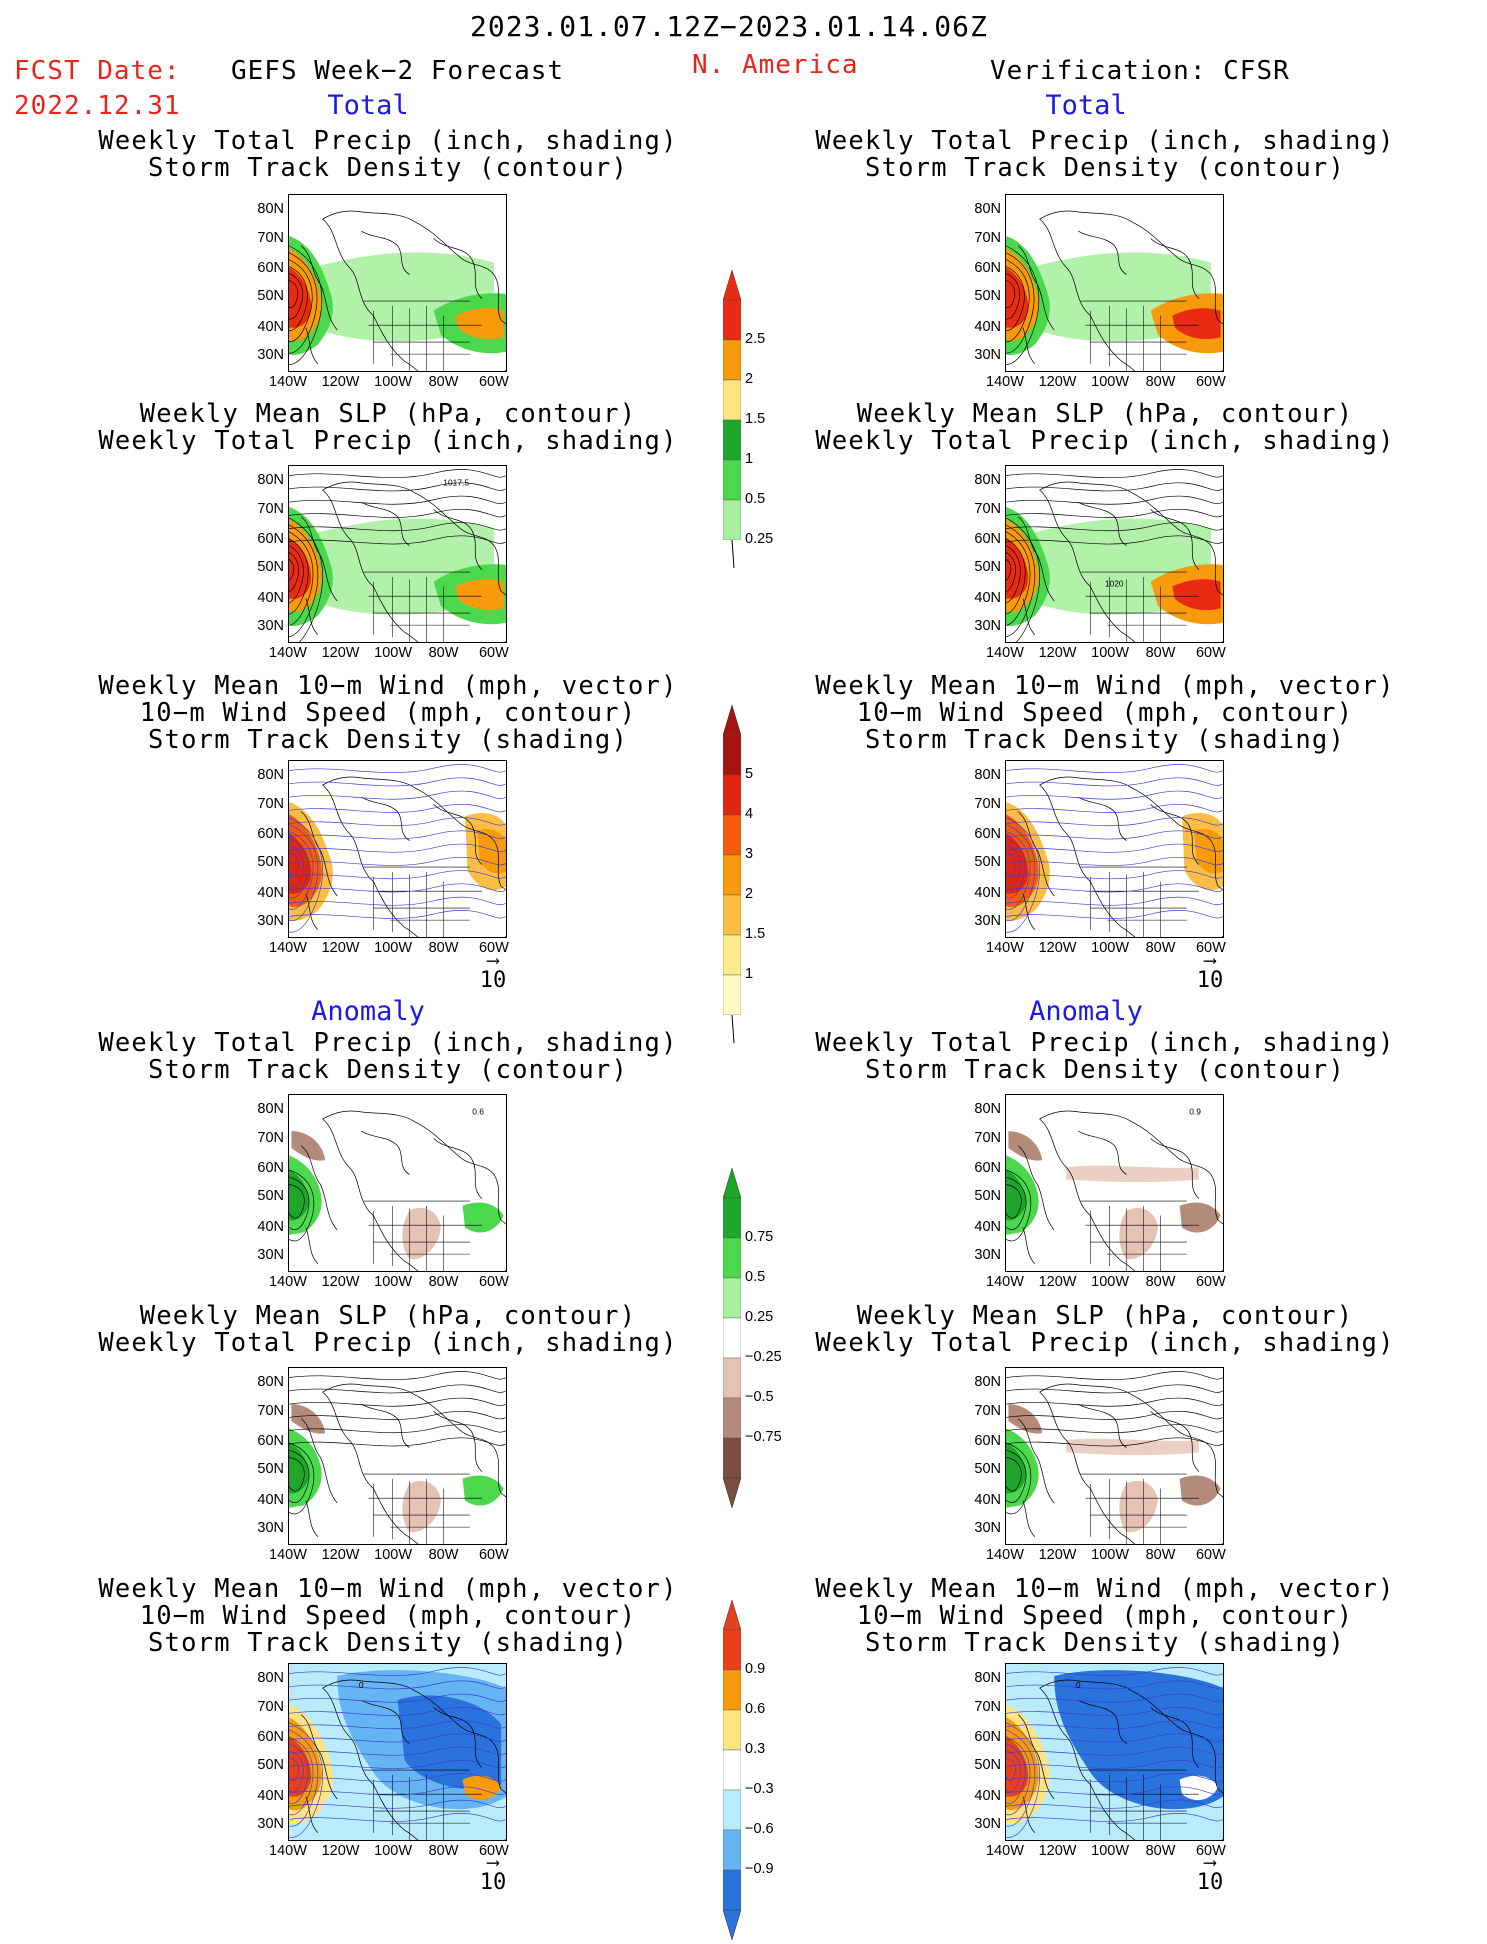  Describe the element at coordinates (987, 1137) in the screenshot. I see `verification-panel-4-lat-70N: 70N` at that location.